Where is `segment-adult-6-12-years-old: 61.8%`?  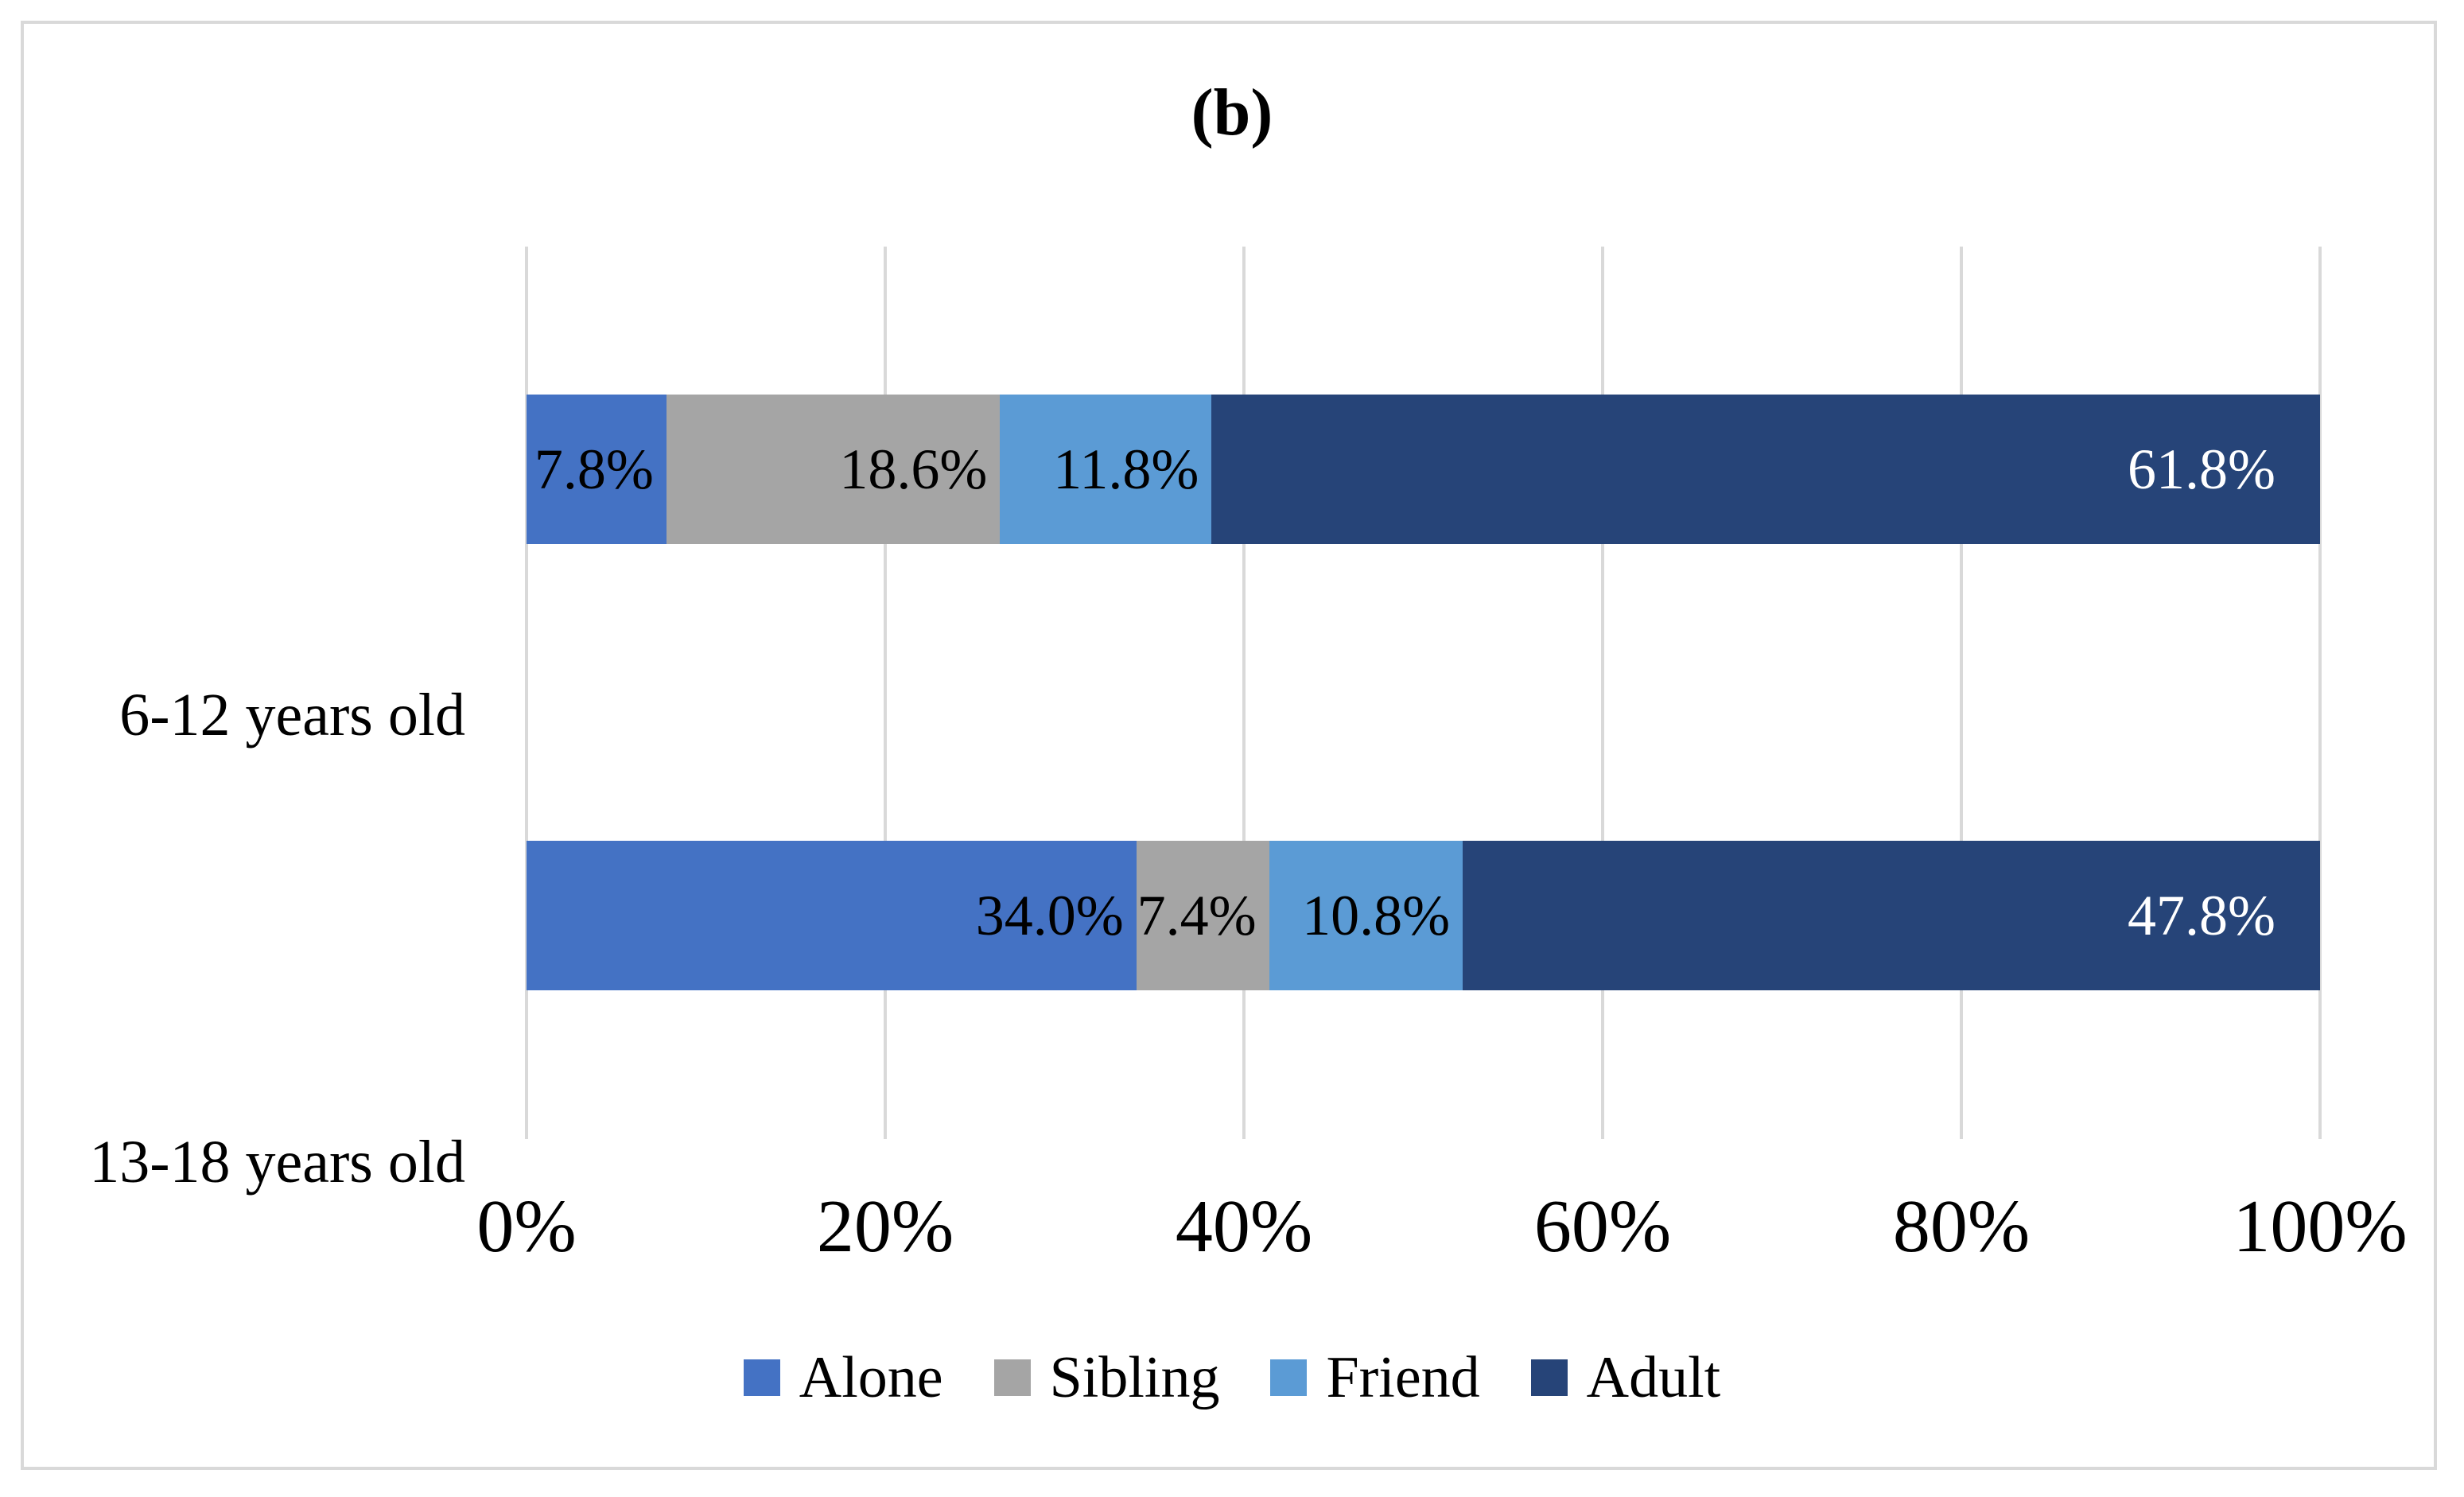
segment-adult-6-12-years-old: 61.8% is located at coordinates (1765, 469).